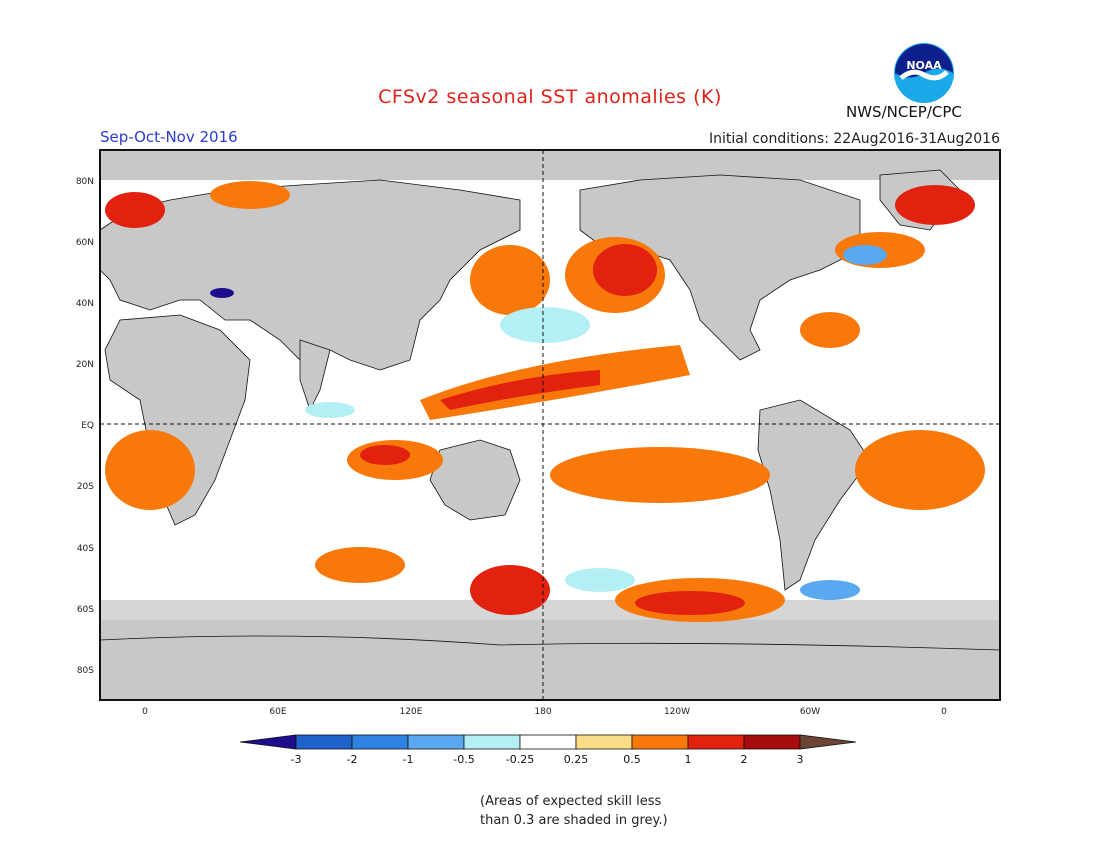  Describe the element at coordinates (150, 470) in the screenshot. I see `anomaly-warm-satlantic-east` at that location.